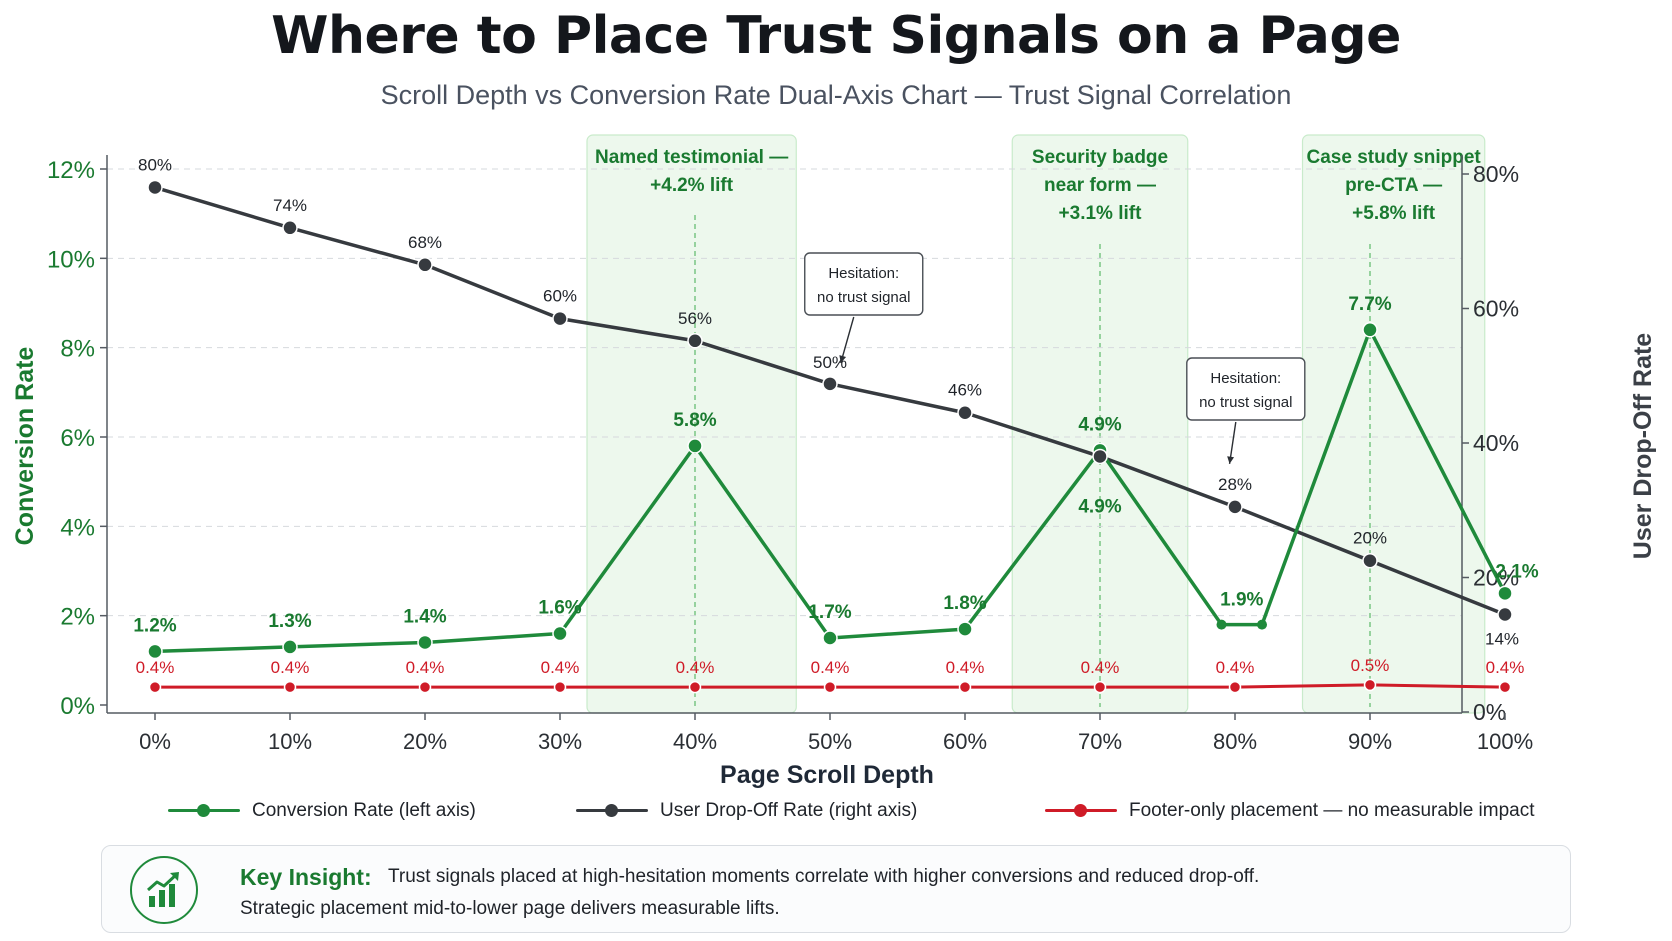 The height and width of the screenshot is (941, 1672). Describe the element at coordinates (71, 170) in the screenshot. I see `left-tick-label-6: 12%` at that location.